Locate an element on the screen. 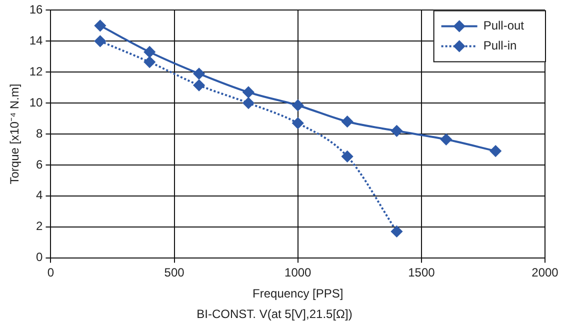  x-tick-label: 0 is located at coordinates (50, 272).